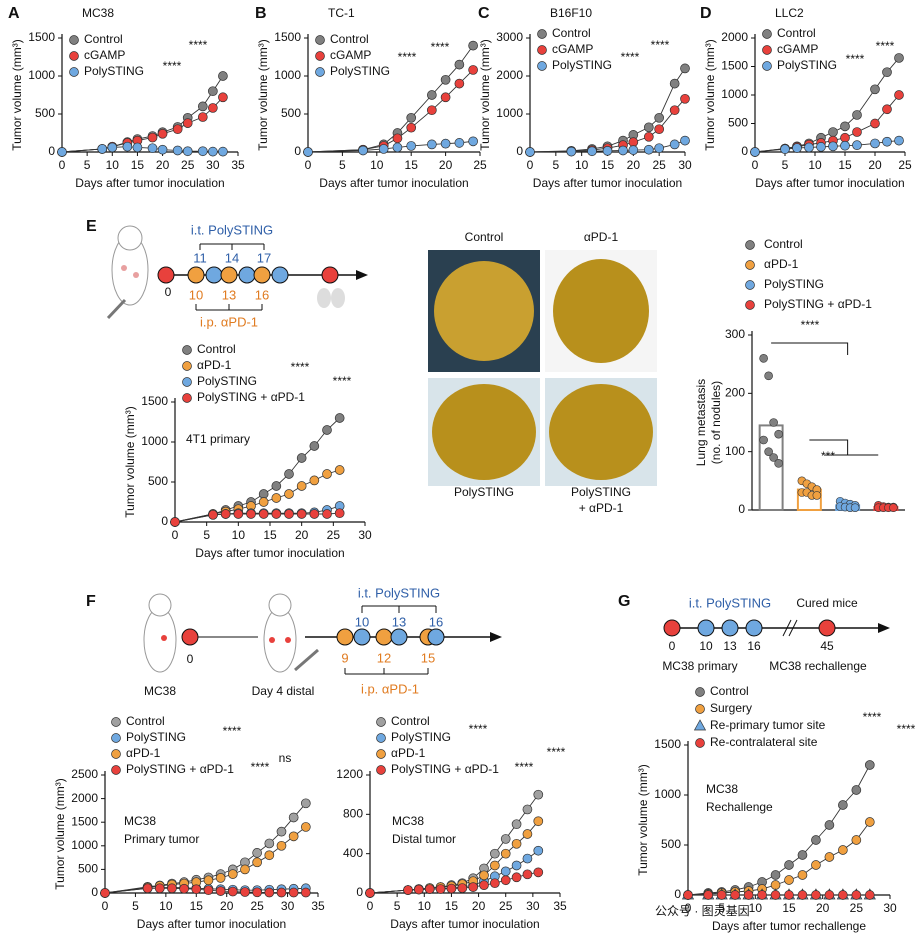 This screenshot has height=950, width=924. What do you see at coordinates (94, 892) in the screenshot?
I see `y-tick-label: 0` at bounding box center [94, 892].